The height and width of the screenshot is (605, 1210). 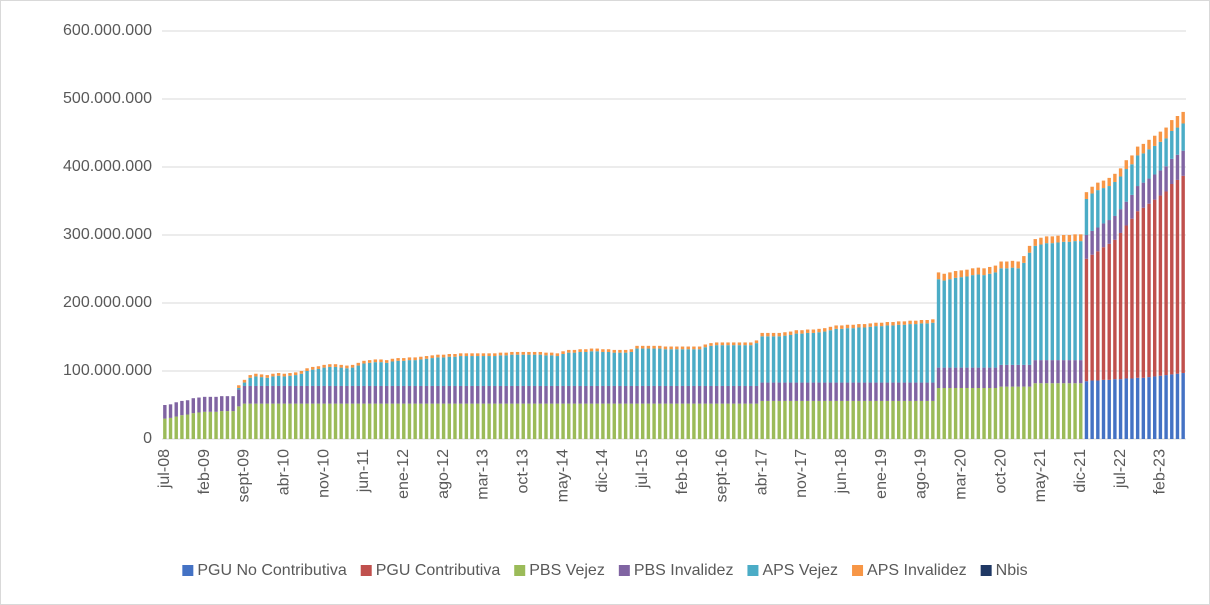 I want to click on x-tick-label: may-21, so click(x=1040, y=475).